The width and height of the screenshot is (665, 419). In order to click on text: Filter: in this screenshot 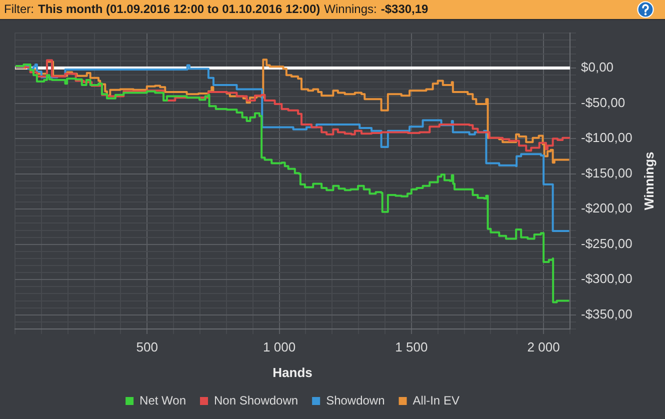, I will do `click(19, 9)`.